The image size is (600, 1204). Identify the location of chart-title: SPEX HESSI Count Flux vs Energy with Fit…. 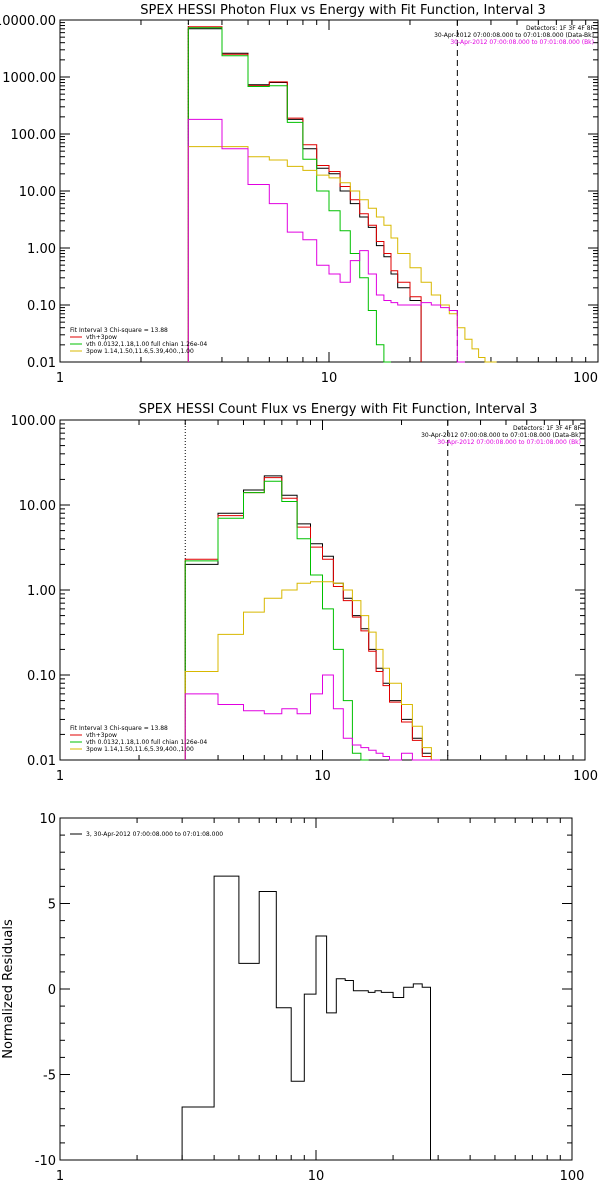
(338, 409).